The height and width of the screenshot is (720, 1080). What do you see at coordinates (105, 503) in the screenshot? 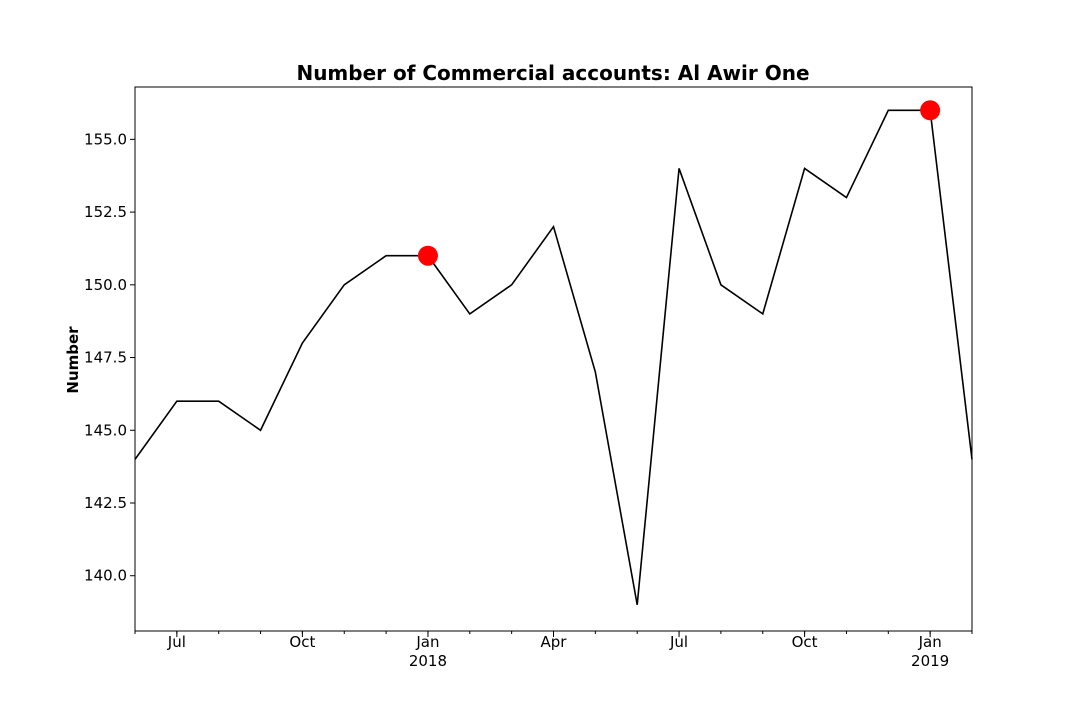
I see `y-tick-label: 142.5` at bounding box center [105, 503].